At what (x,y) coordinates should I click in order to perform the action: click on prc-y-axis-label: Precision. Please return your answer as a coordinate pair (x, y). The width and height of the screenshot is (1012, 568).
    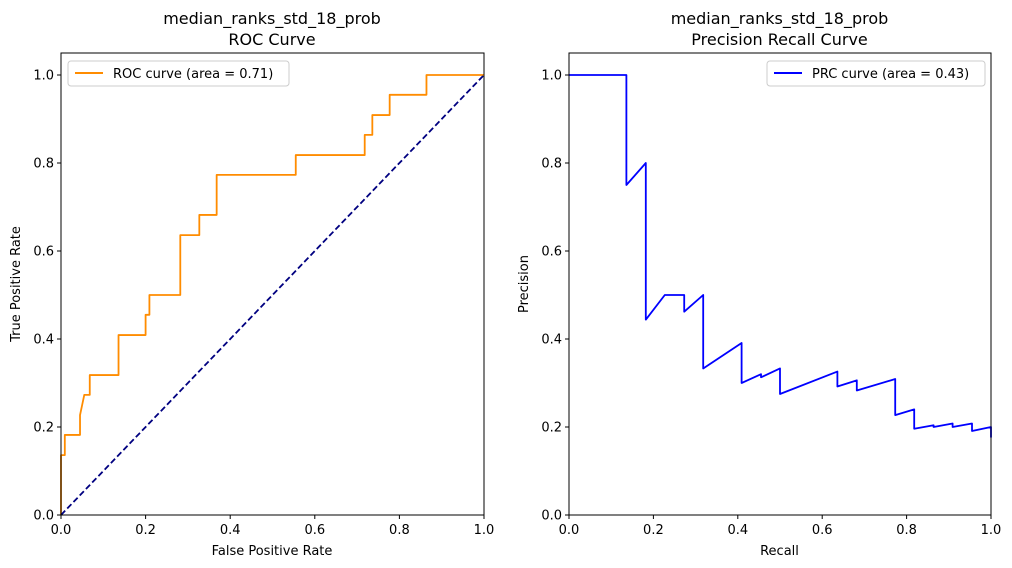
    Looking at the image, I should click on (524, 284).